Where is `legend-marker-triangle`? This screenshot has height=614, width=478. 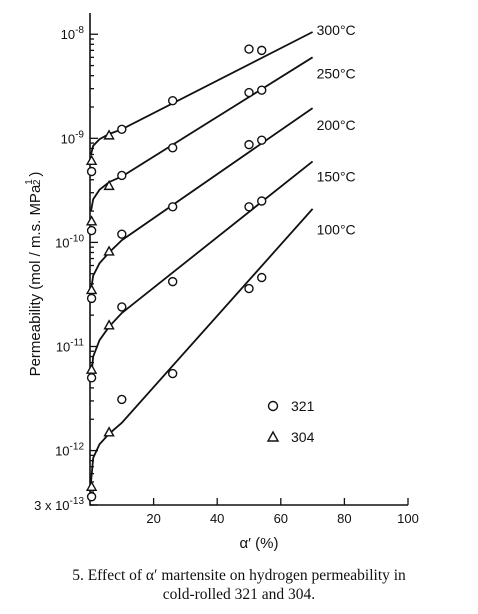
legend-marker-triangle is located at coordinates (273, 436).